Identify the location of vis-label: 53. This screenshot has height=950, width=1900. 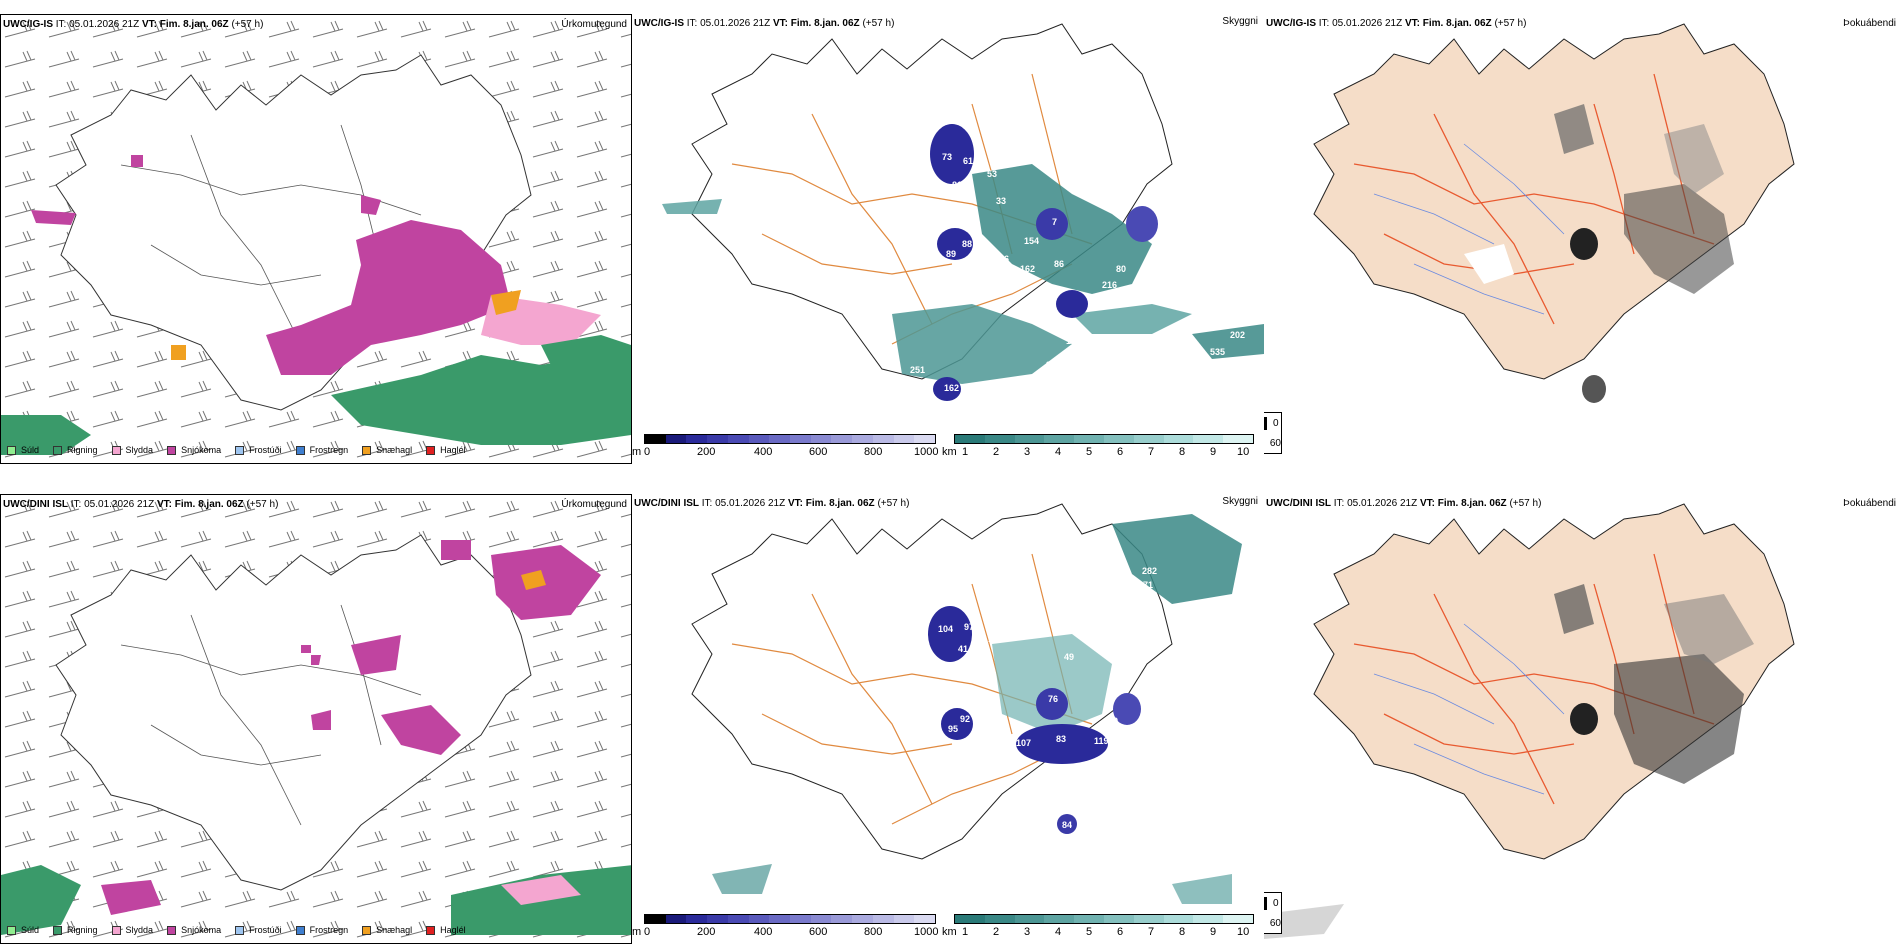
(992, 174).